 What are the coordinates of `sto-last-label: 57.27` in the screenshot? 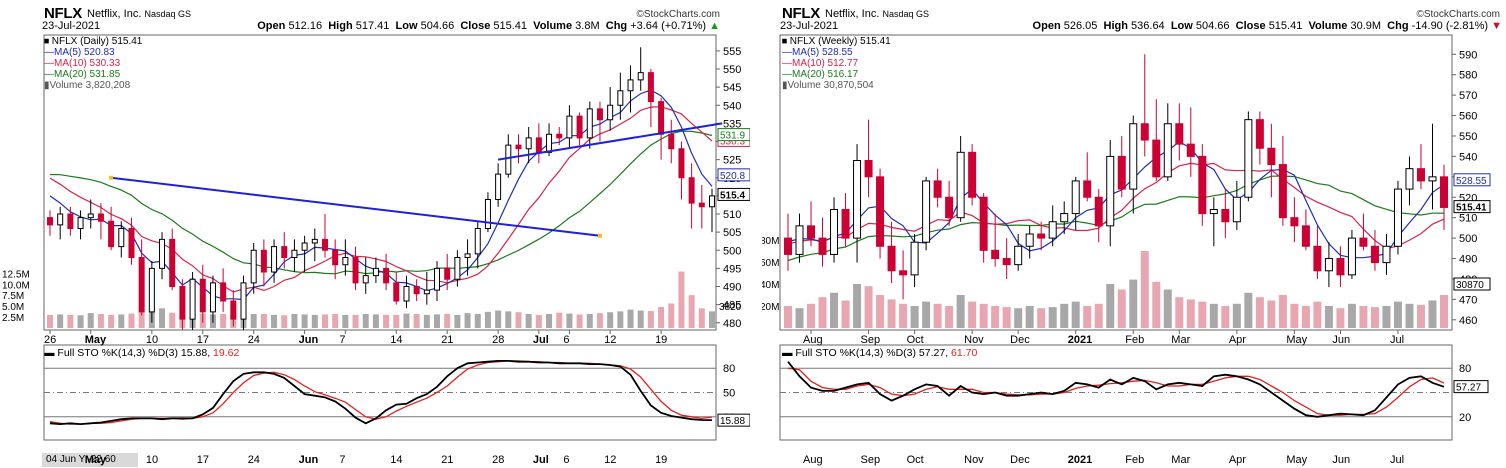 It's located at (1468, 388).